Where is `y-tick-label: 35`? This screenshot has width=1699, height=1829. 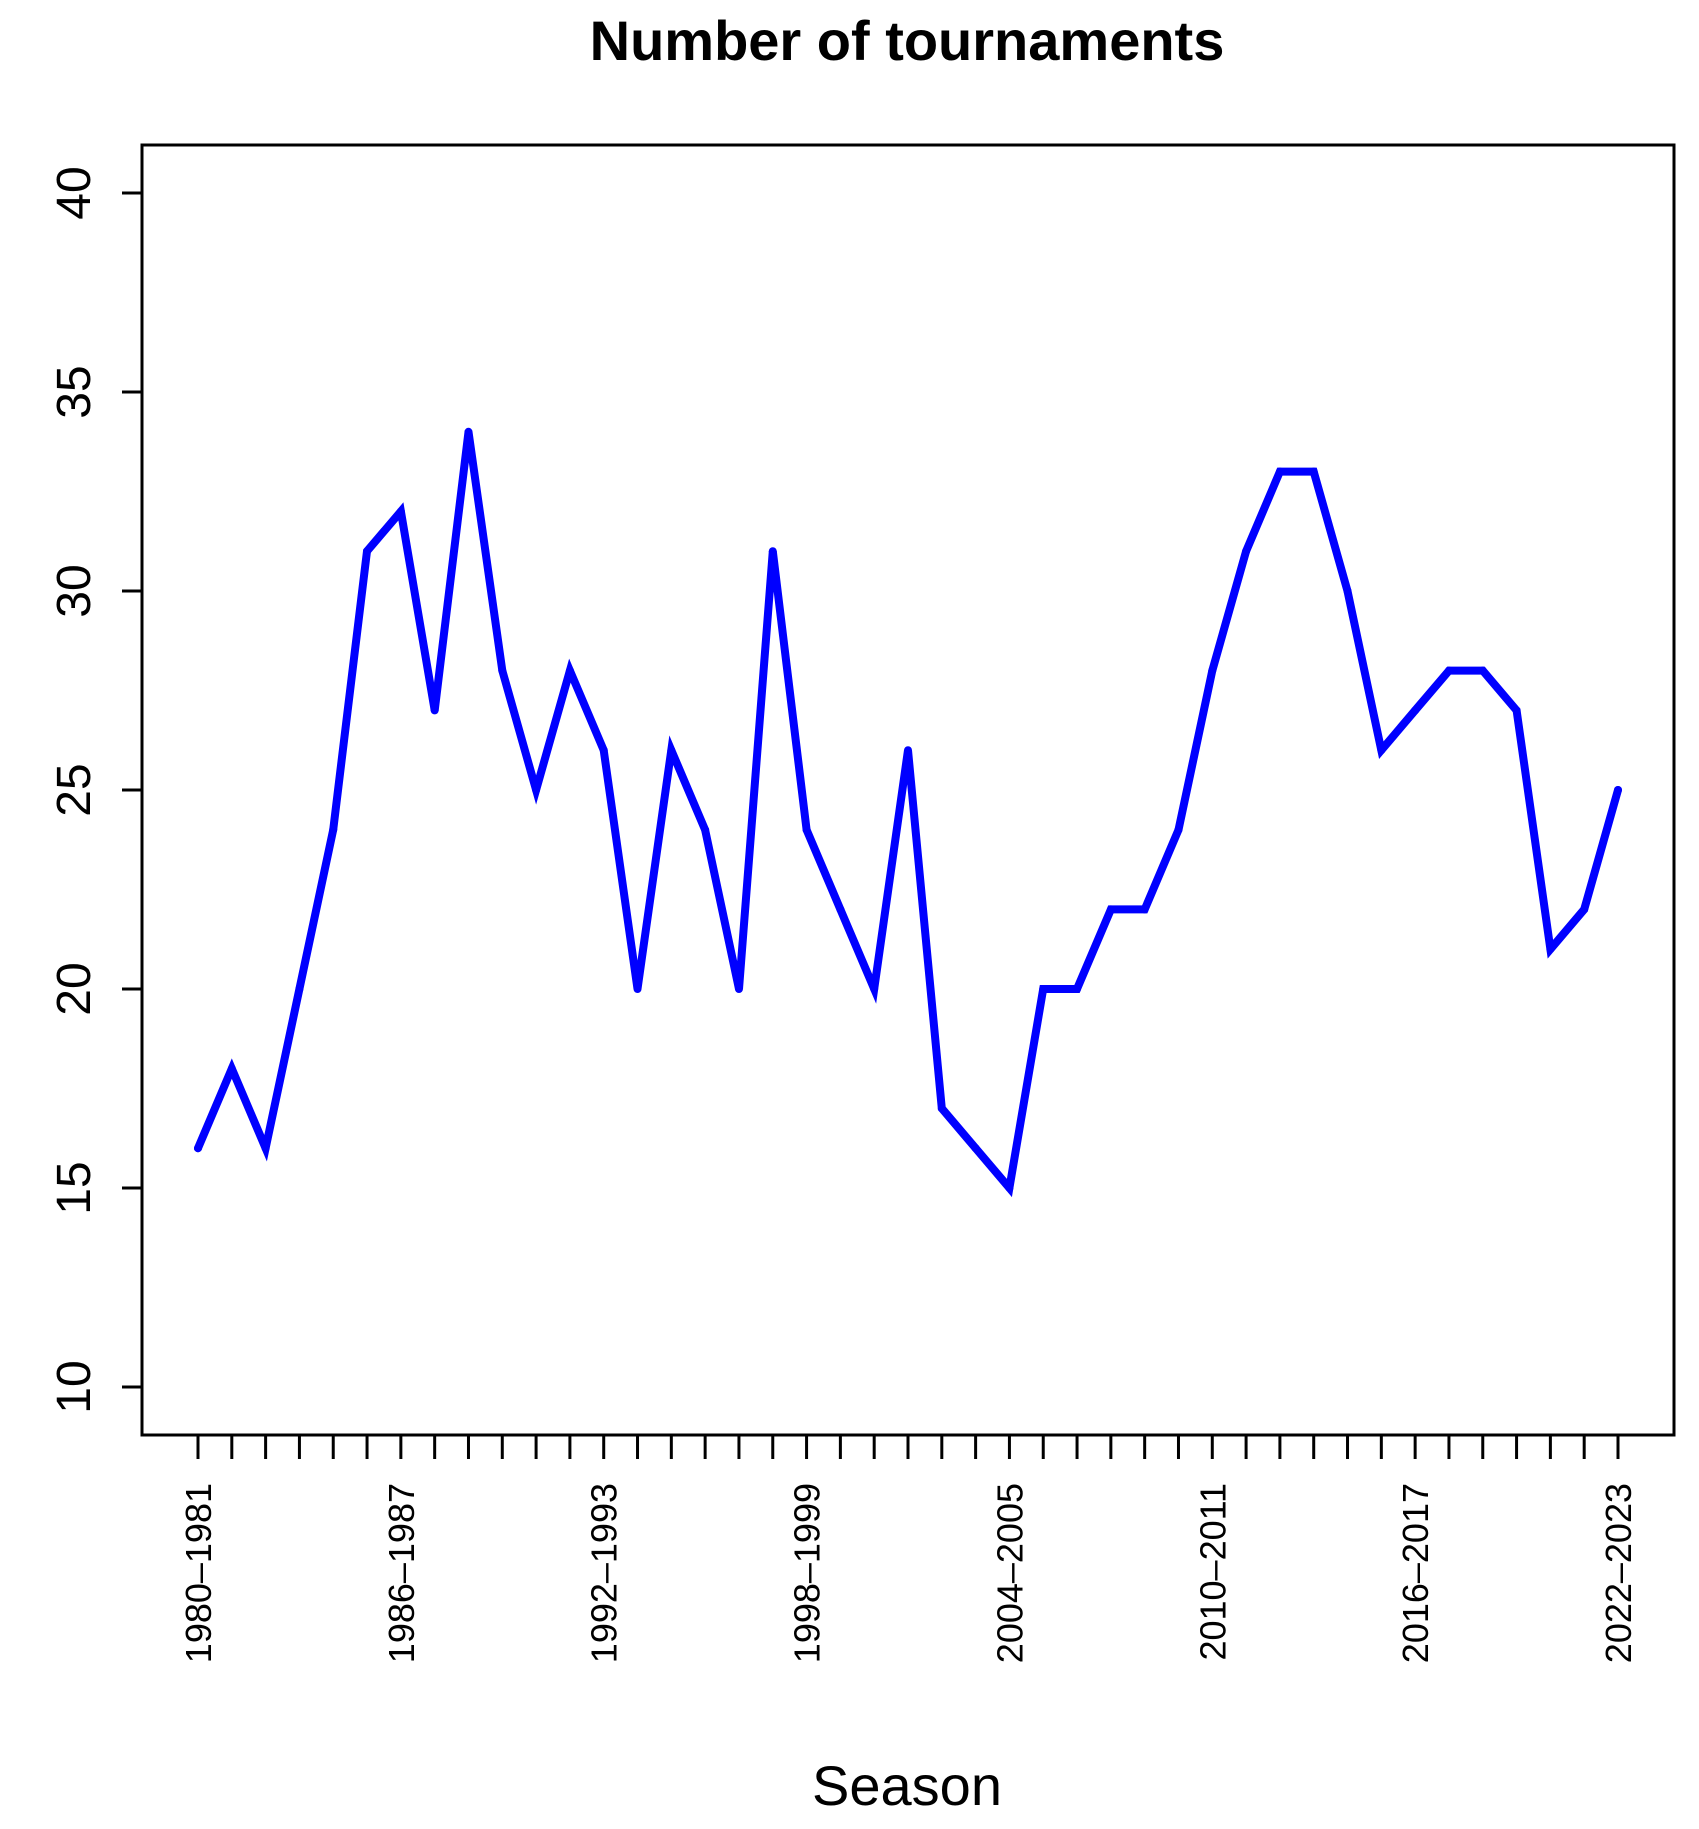
y-tick-label: 35 is located at coordinates (74, 391).